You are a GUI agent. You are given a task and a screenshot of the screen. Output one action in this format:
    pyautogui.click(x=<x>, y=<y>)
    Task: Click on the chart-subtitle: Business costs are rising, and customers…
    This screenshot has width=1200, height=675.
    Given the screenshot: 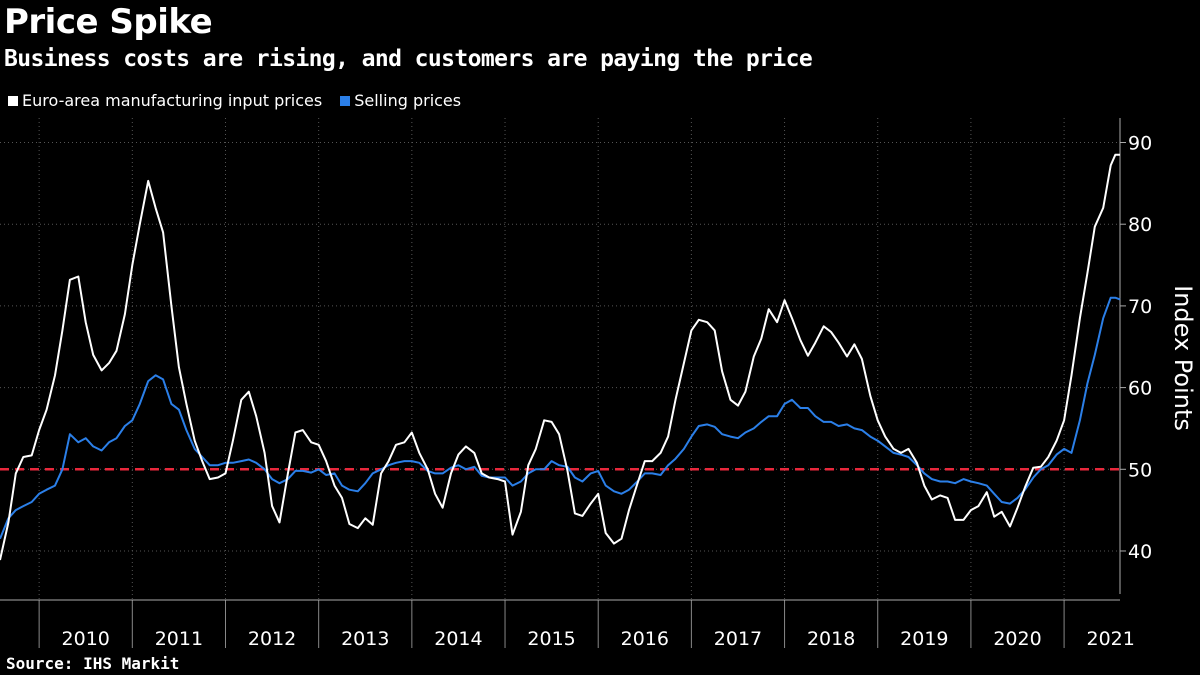 What is the action you would take?
    pyautogui.click(x=408, y=59)
    